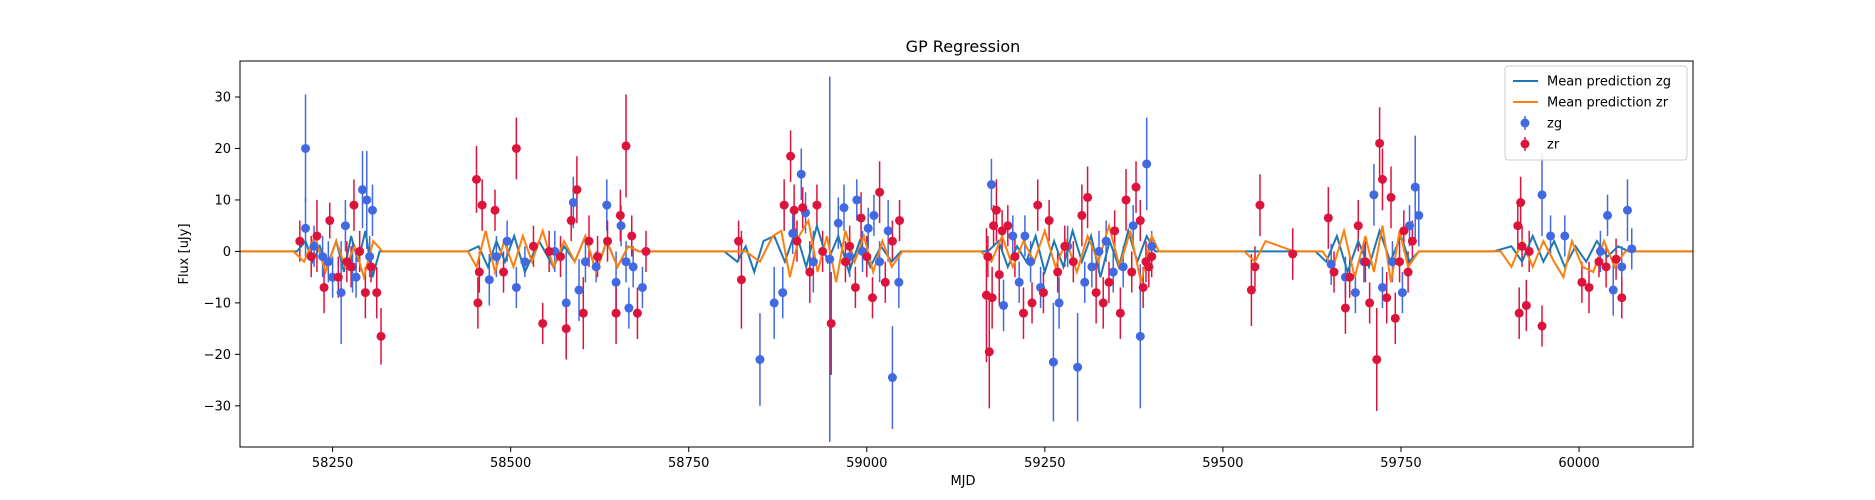  What do you see at coordinates (1044, 463) in the screenshot?
I see `x-tick-label: 59250` at bounding box center [1044, 463].